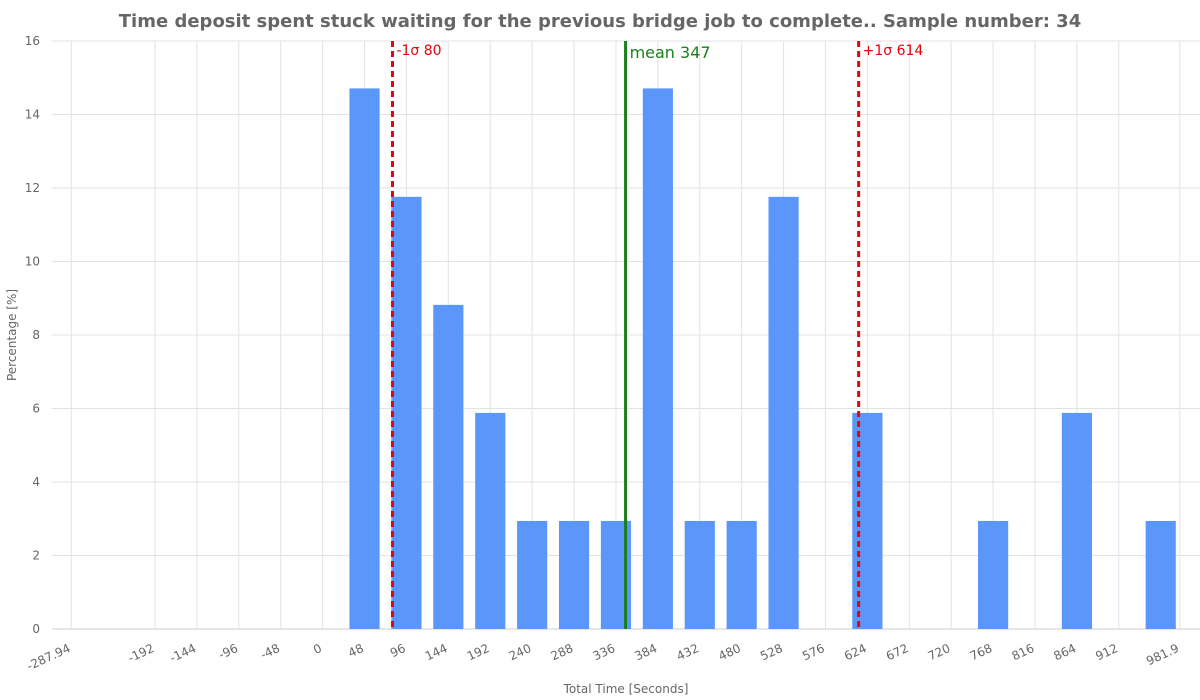 The height and width of the screenshot is (700, 1200). Describe the element at coordinates (981, 652) in the screenshot. I see `x-tick-label: 768` at that location.